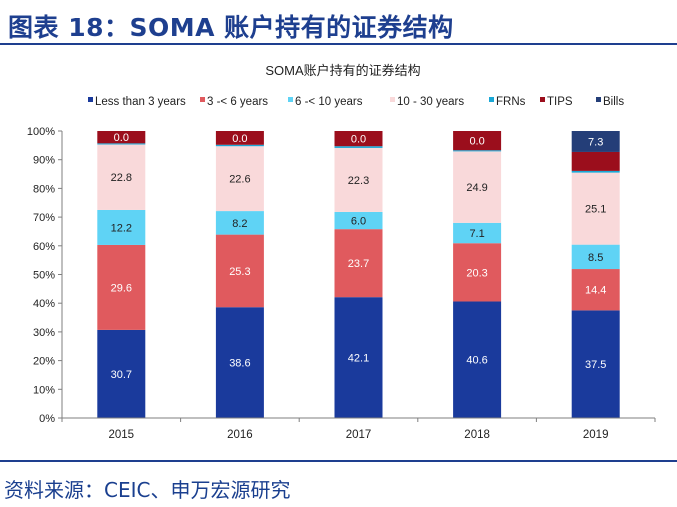 This screenshot has width=677, height=507. What do you see at coordinates (147, 490) in the screenshot?
I see `source-note: 资料来源：CEIC、申万宏源研究` at bounding box center [147, 490].